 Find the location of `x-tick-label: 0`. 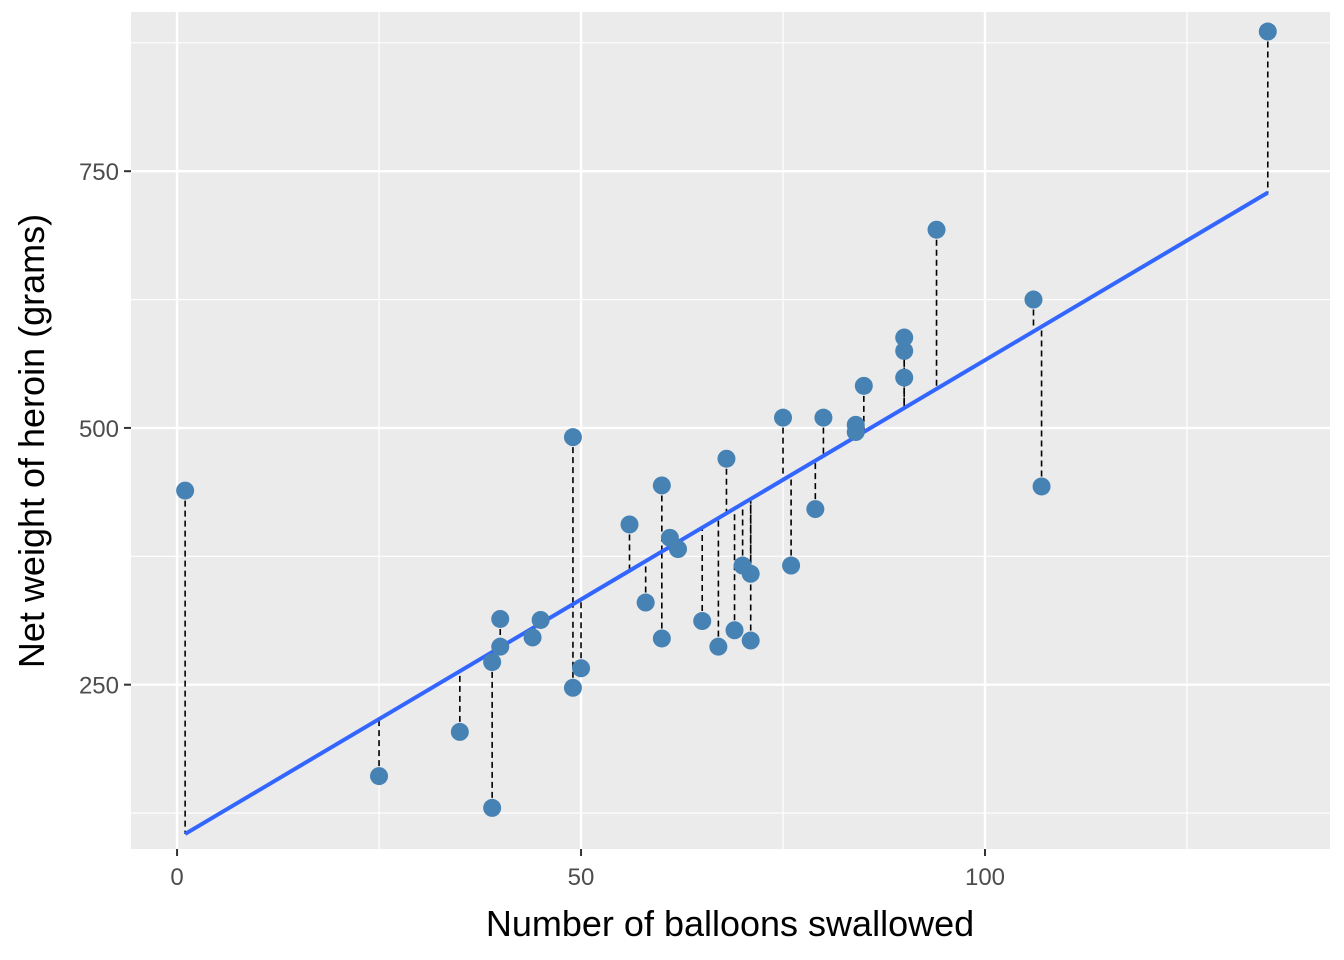

x-tick-label: 0 is located at coordinates (176, 877).